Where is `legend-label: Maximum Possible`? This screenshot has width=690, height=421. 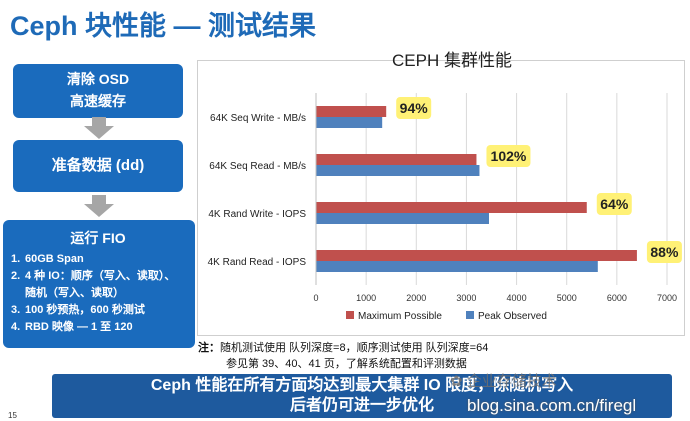
legend-label: Maximum Possible is located at coordinates (400, 316).